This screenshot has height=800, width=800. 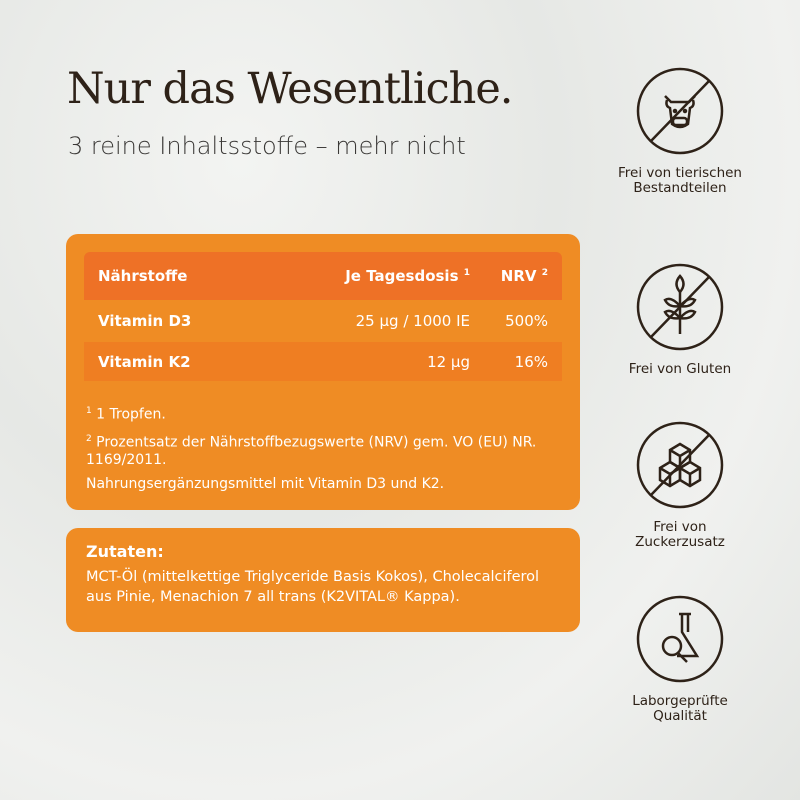 I want to click on feature-gluten-free: Frei von Gluten, so click(x=680, y=319).